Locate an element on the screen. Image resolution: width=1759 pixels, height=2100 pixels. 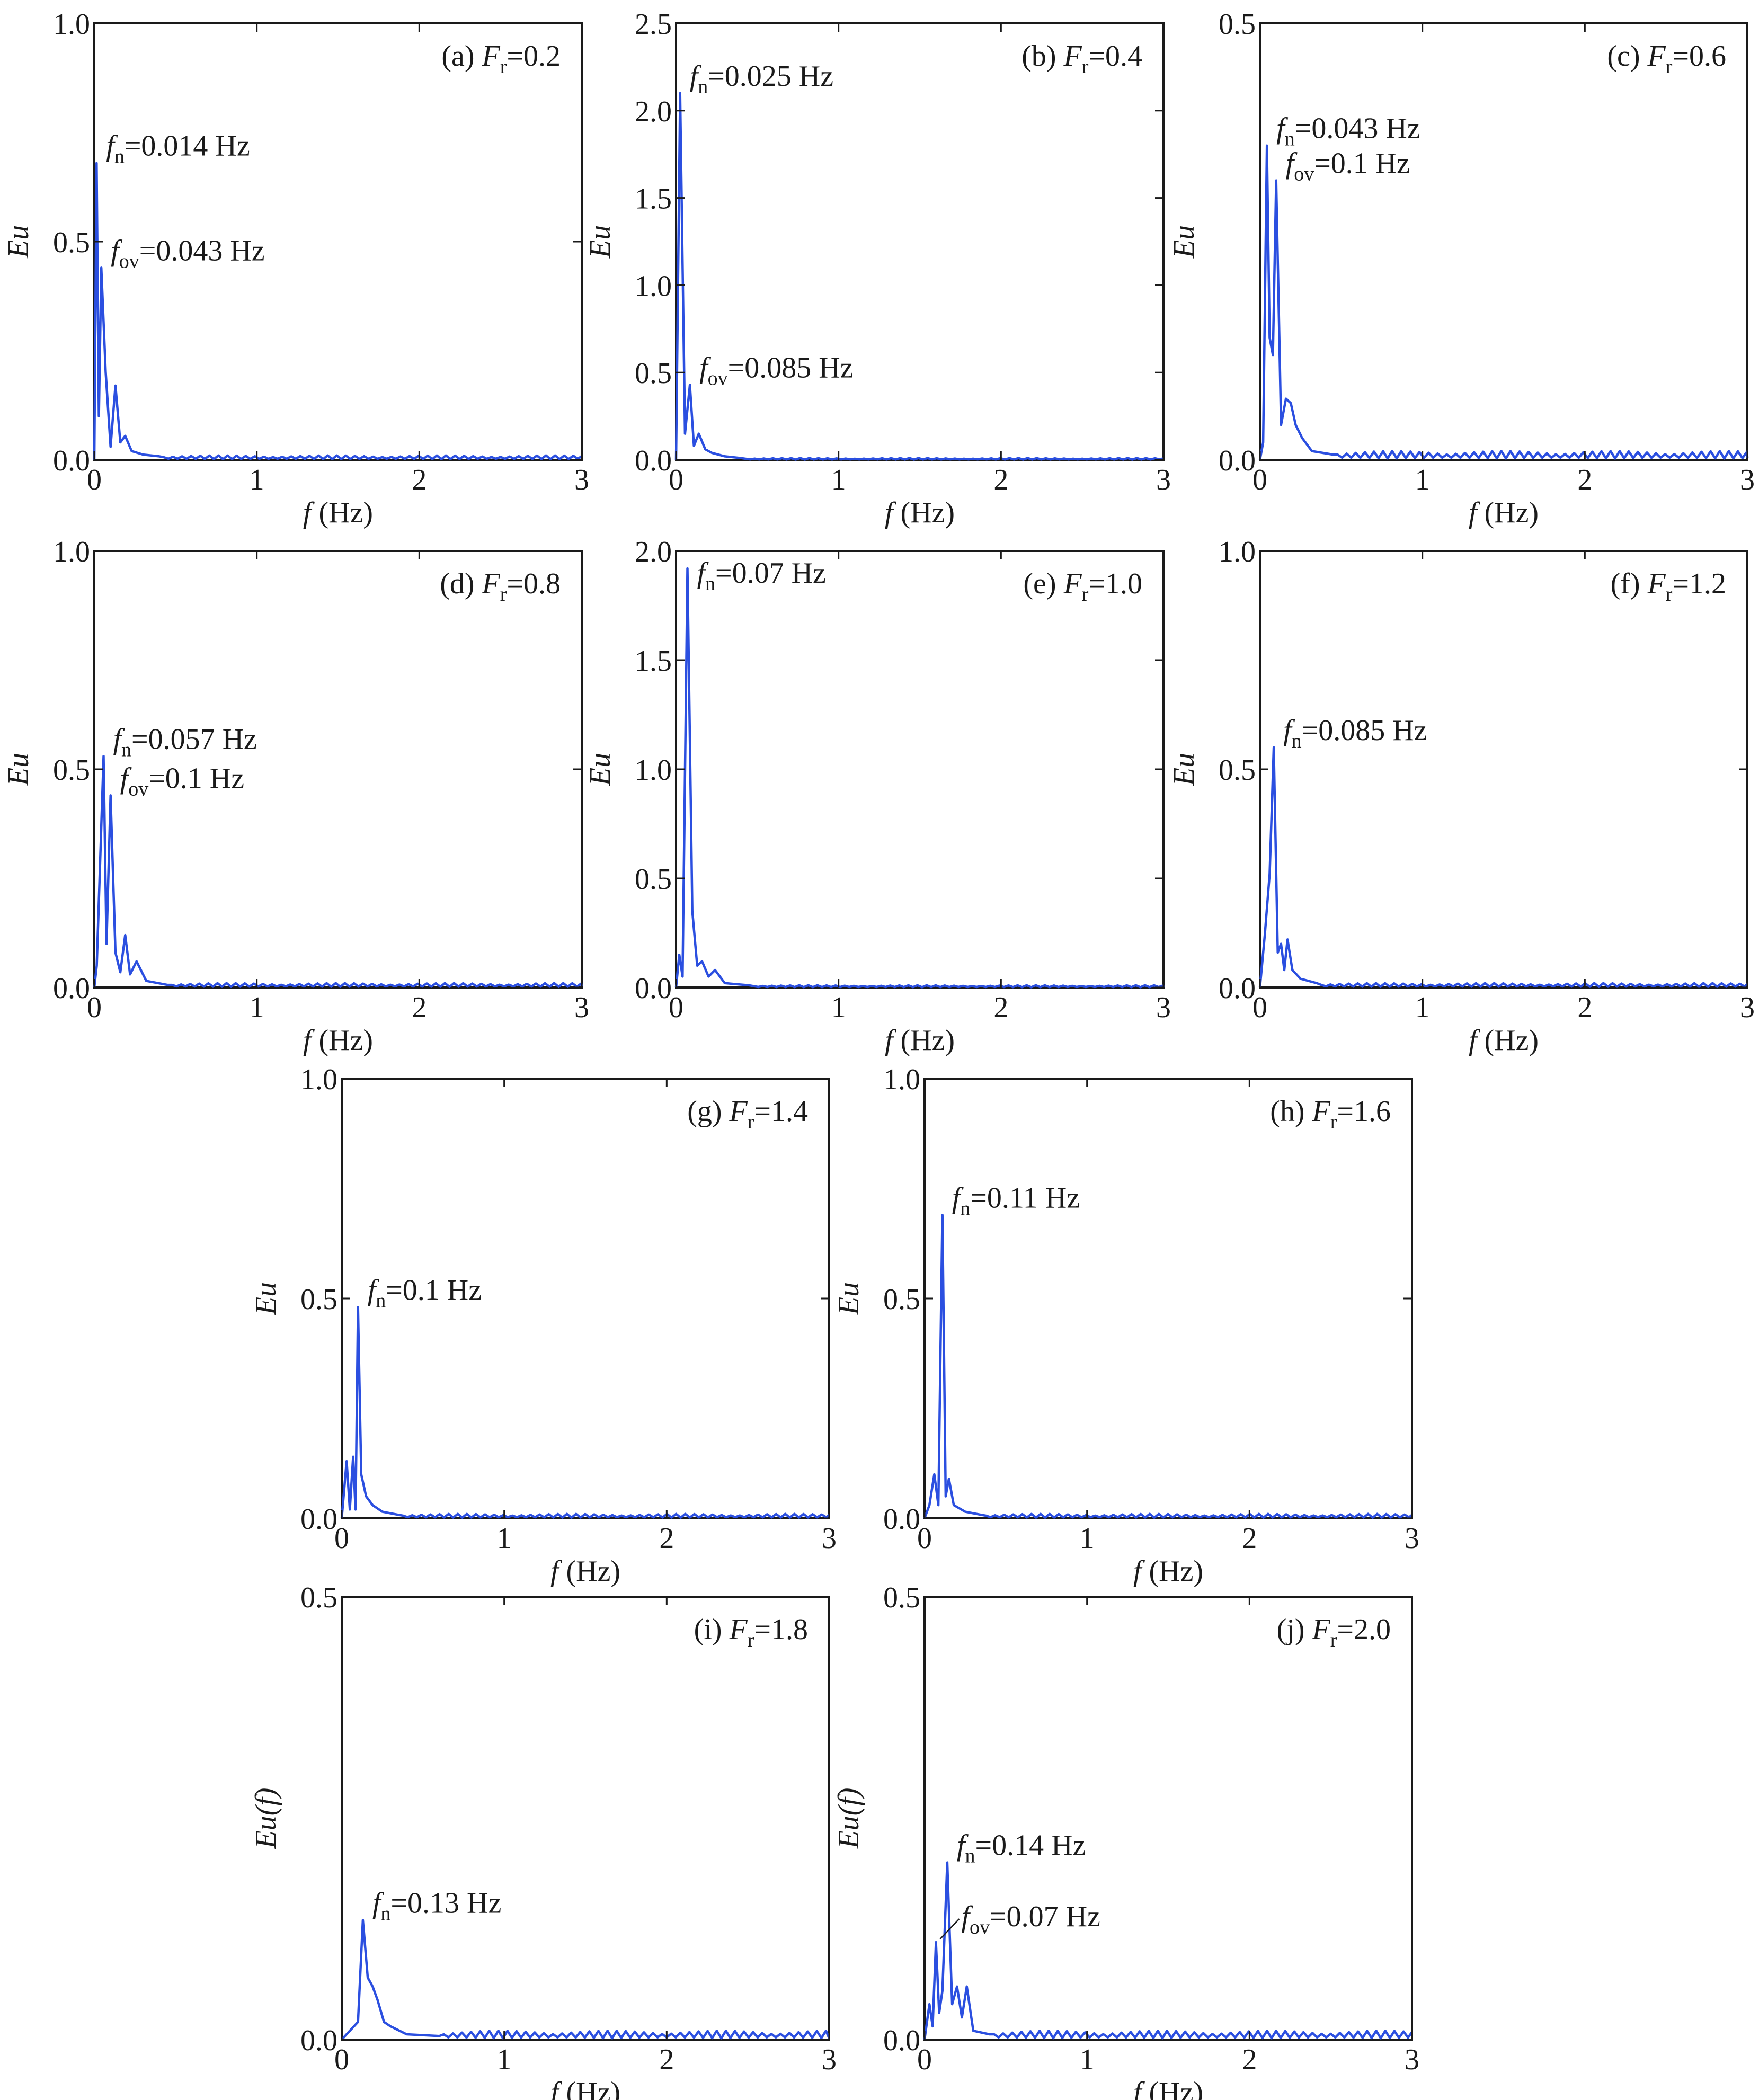
fn-annotation: fn=0.13 Hz is located at coordinates (436, 1906).